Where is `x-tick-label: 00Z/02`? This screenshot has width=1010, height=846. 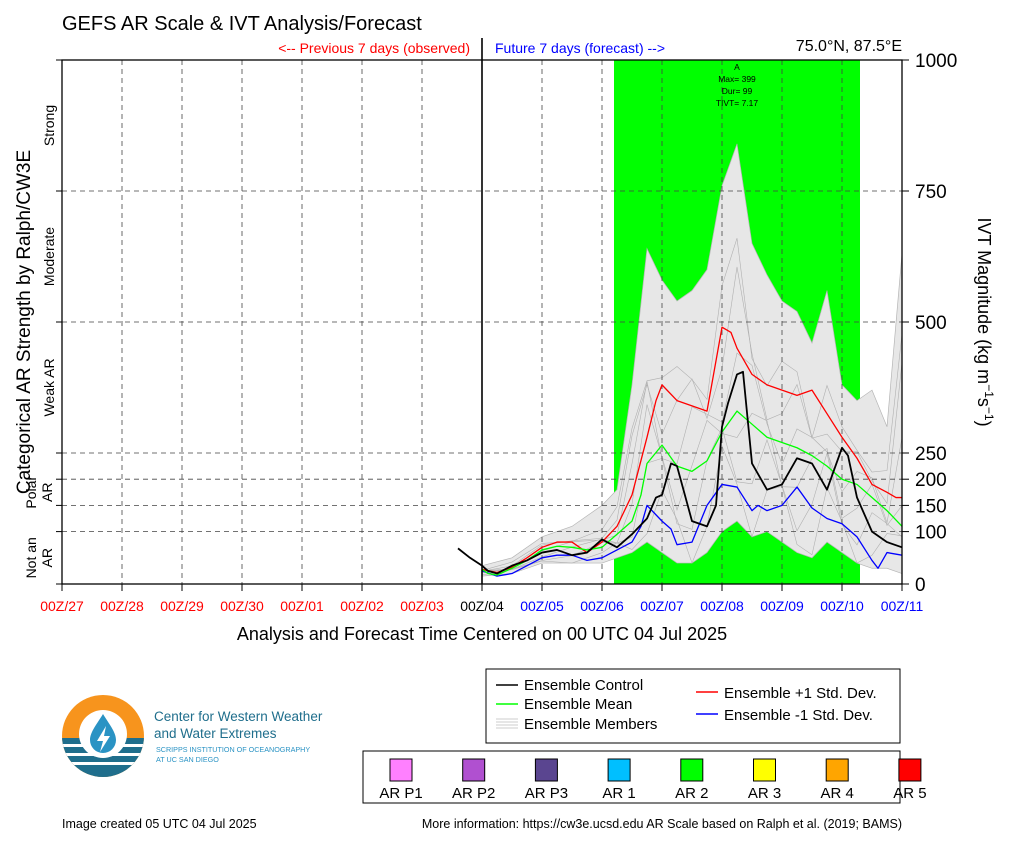
x-tick-label: 00Z/02 is located at coordinates (362, 606).